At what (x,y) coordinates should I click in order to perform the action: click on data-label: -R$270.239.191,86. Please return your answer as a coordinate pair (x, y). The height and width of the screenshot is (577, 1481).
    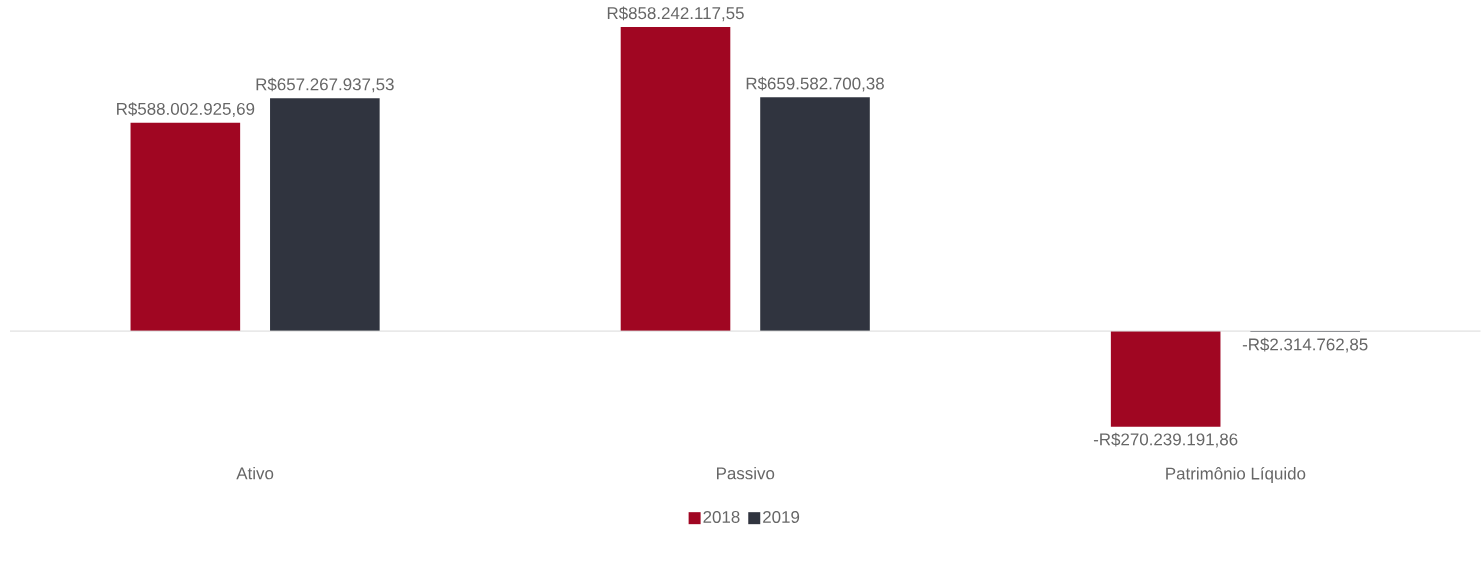
    Looking at the image, I should click on (1165, 440).